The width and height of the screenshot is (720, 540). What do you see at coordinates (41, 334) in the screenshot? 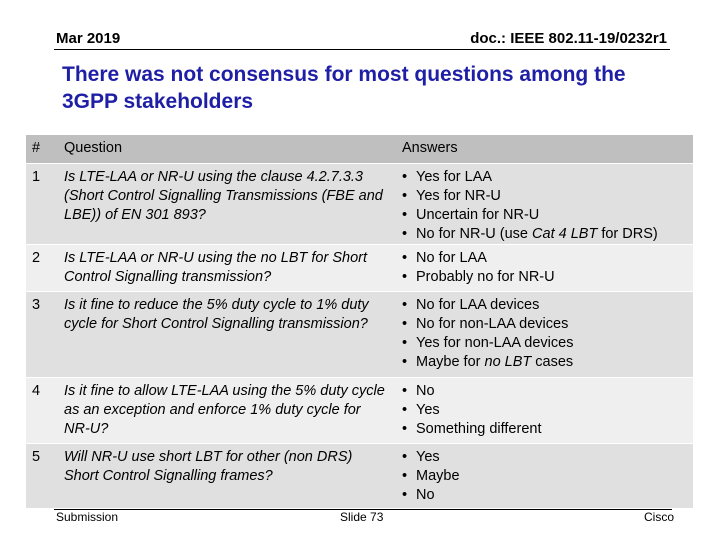
I see `row-number: 3` at bounding box center [41, 334].